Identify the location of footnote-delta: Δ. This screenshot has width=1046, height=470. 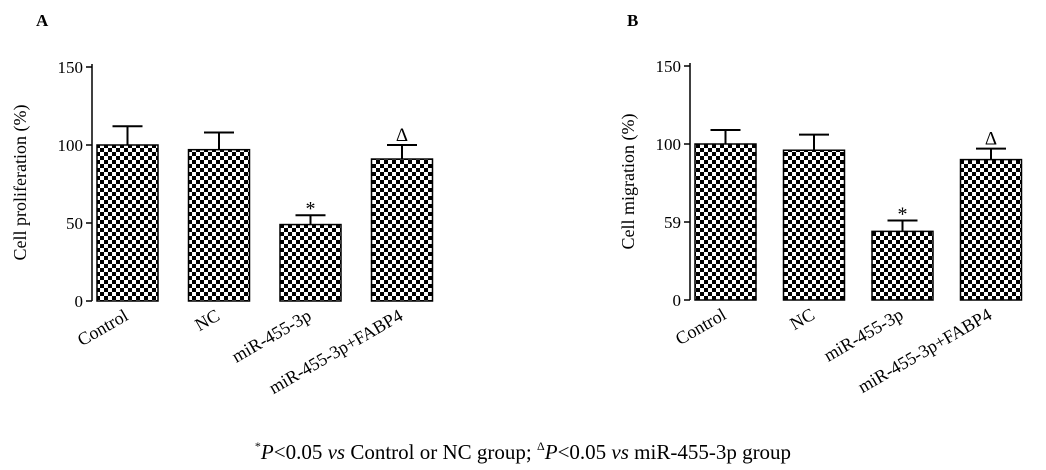
(541, 446).